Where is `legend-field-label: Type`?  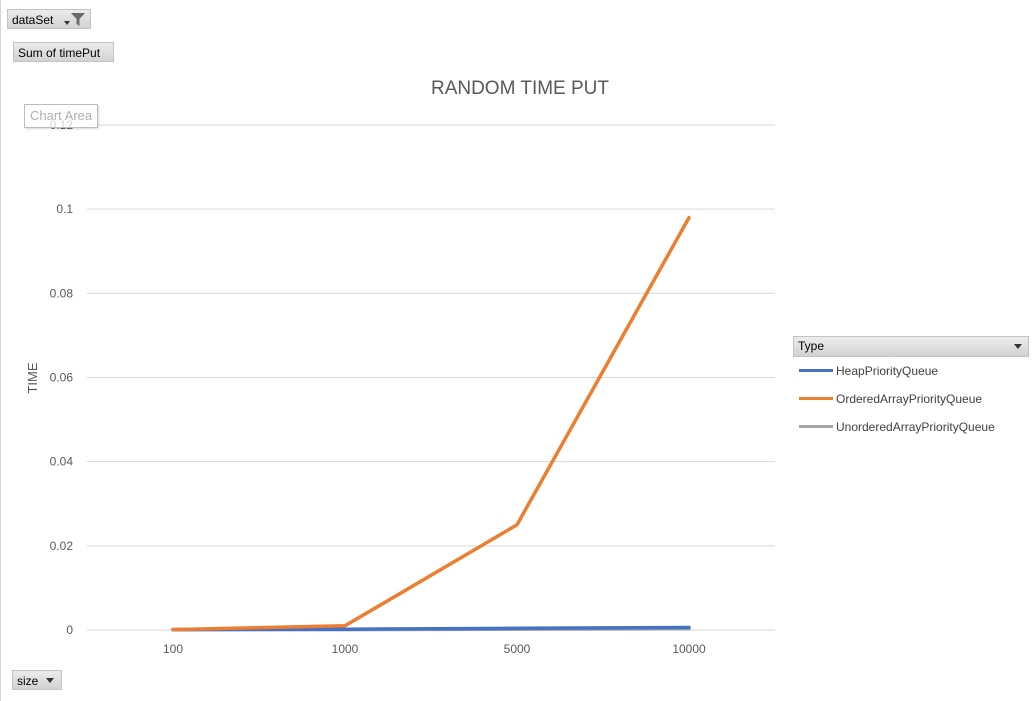
legend-field-label: Type is located at coordinates (811, 346).